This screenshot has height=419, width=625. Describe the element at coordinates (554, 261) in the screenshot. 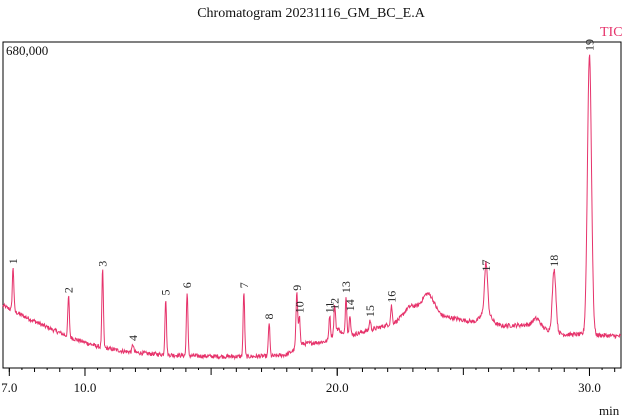

I see `peak-label-18: 18` at that location.